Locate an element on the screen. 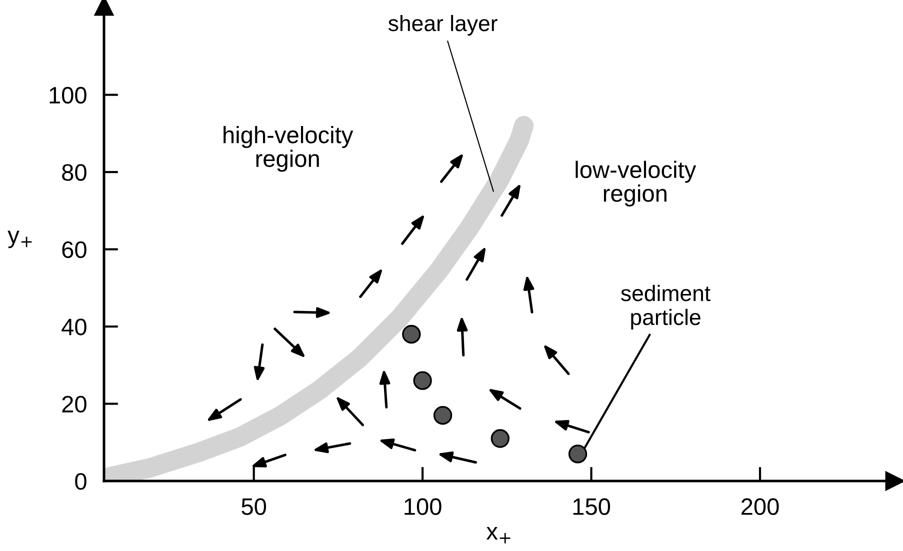 Image resolution: width=903 pixels, height=551 pixels. y-tick-label: 100 is located at coordinates (68, 95).